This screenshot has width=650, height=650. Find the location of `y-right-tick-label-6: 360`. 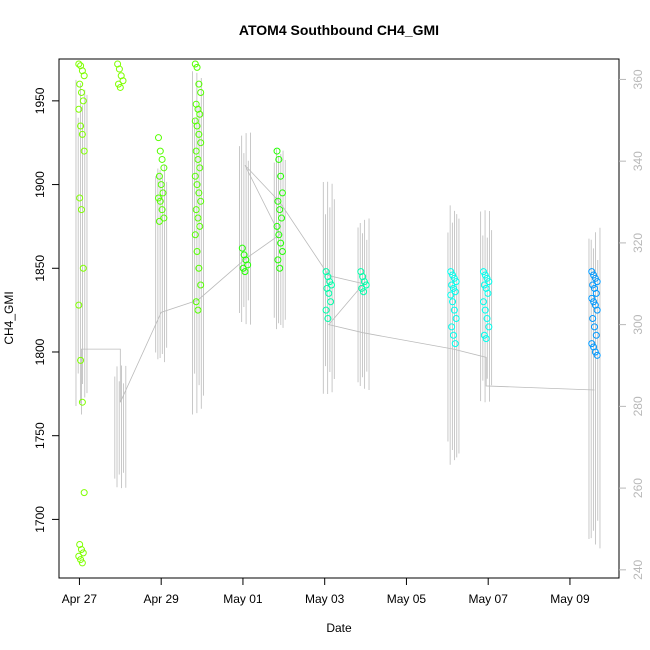

y-right-tick-label-6: 360 is located at coordinates (638, 79).